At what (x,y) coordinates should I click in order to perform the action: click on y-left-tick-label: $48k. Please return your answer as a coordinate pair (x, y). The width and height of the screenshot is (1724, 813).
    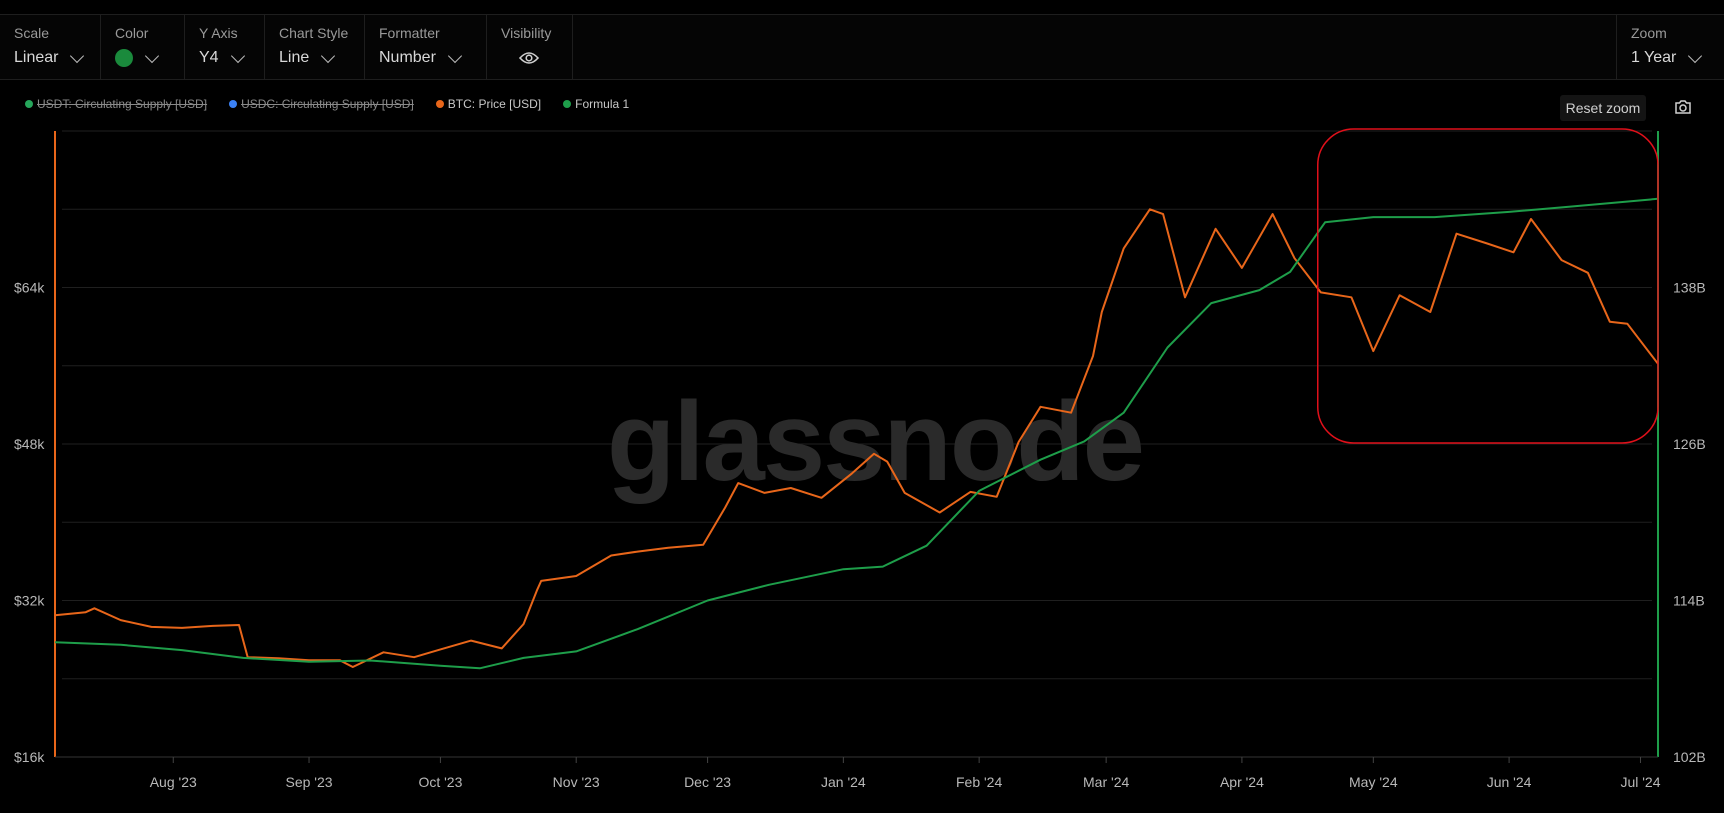
    Looking at the image, I should click on (29, 444).